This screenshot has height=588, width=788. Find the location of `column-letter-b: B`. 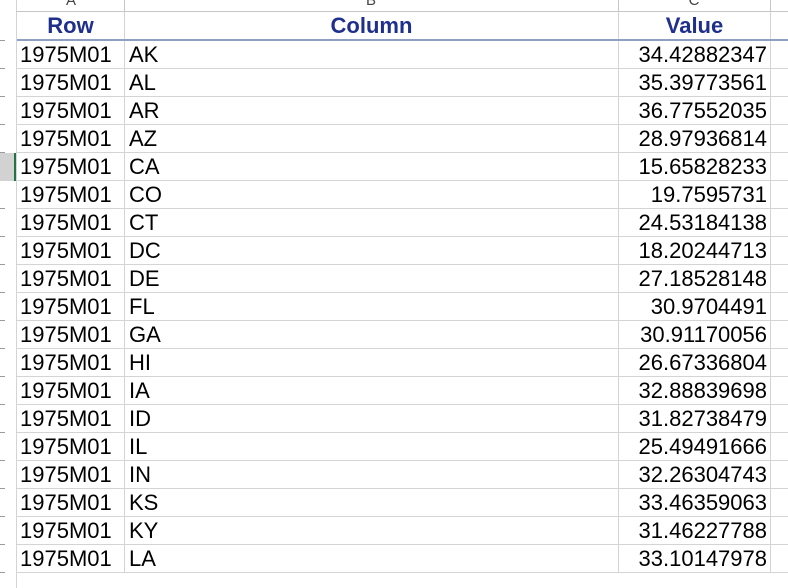

column-letter-b: B is located at coordinates (370, 4).